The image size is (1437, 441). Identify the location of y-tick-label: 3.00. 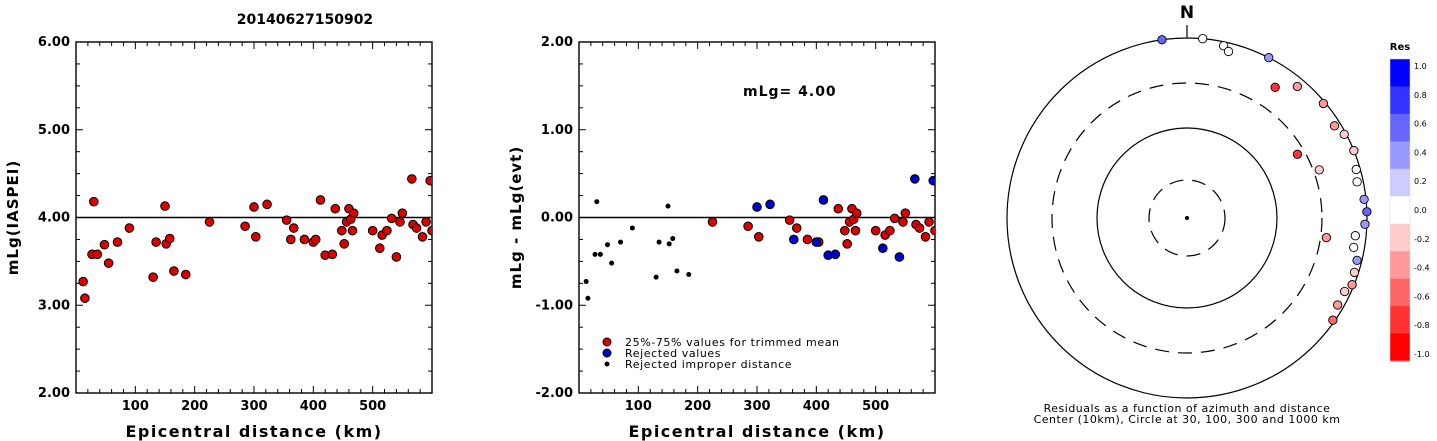
(54, 305).